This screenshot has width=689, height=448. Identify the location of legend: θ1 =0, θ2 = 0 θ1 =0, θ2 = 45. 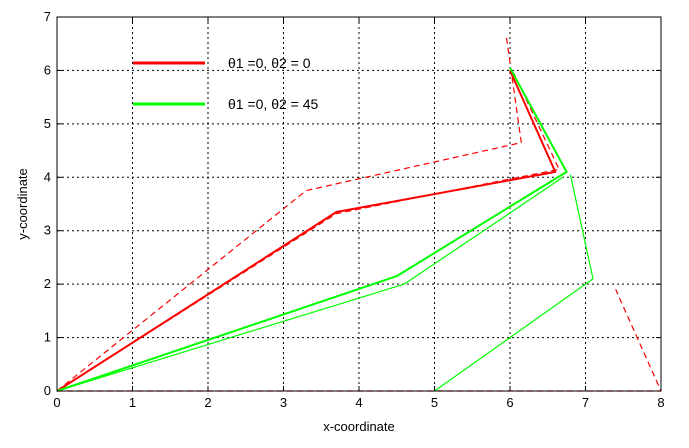
(226, 83).